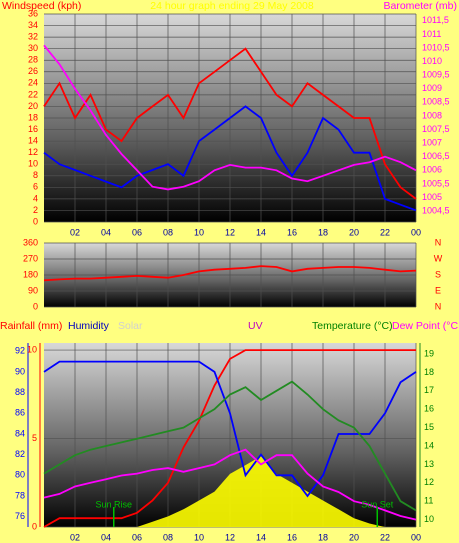  I want to click on y-tick-label: 6, so click(35, 187).